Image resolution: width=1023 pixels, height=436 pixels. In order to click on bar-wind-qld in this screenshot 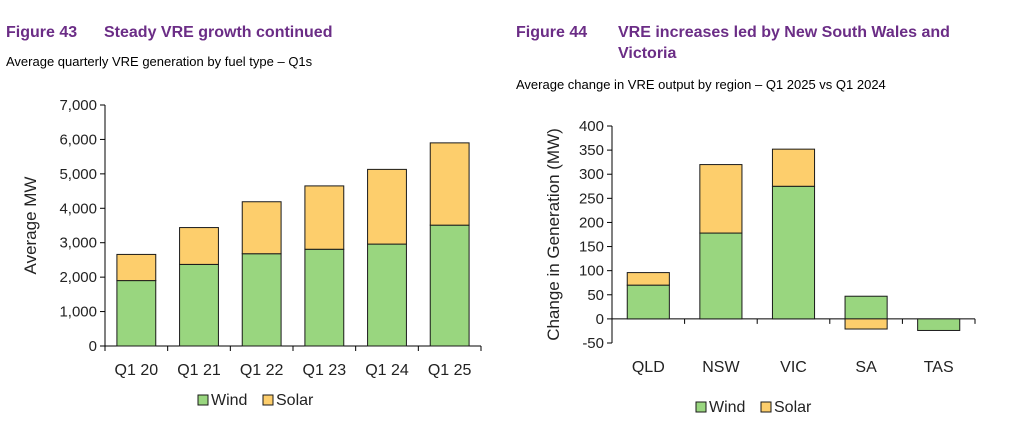, I will do `click(648, 302)`.